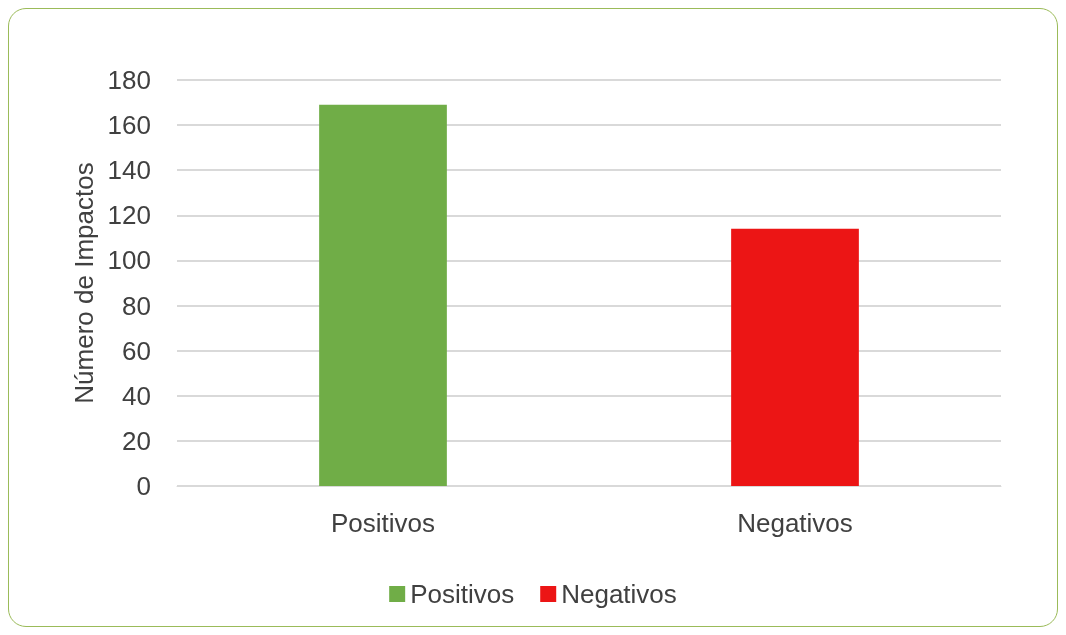 Image resolution: width=1066 pixels, height=635 pixels. Describe the element at coordinates (129, 125) in the screenshot. I see `y-tick-label: 160` at that location.